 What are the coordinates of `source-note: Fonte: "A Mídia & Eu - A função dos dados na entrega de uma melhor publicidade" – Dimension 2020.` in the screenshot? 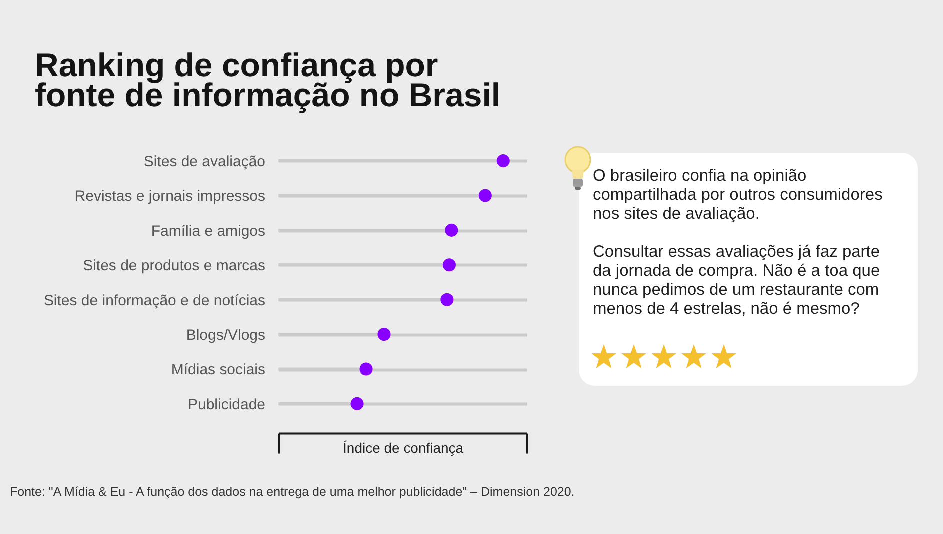 It's located at (292, 492).